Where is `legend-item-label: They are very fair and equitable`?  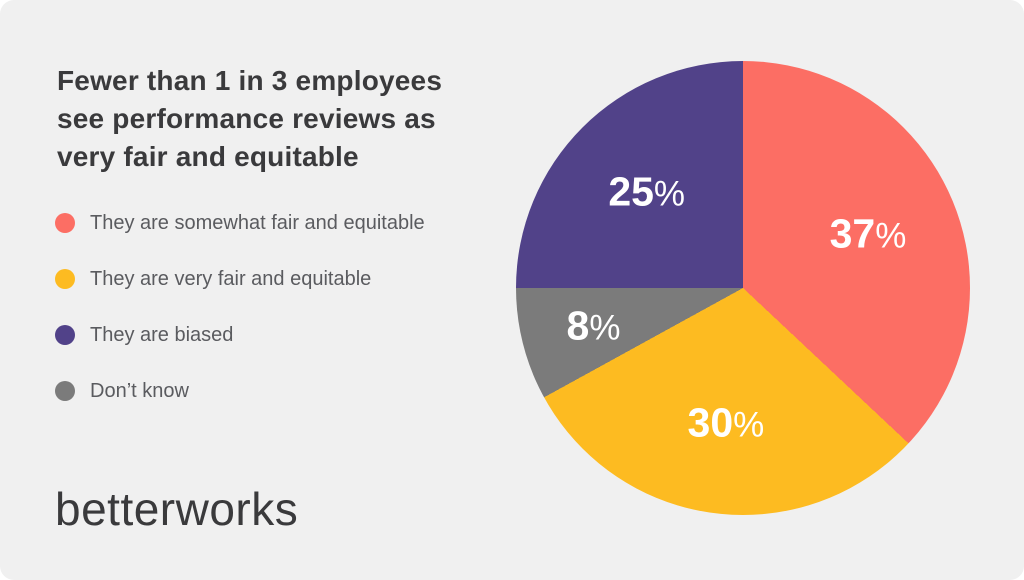 legend-item-label: They are very fair and equitable is located at coordinates (231, 278).